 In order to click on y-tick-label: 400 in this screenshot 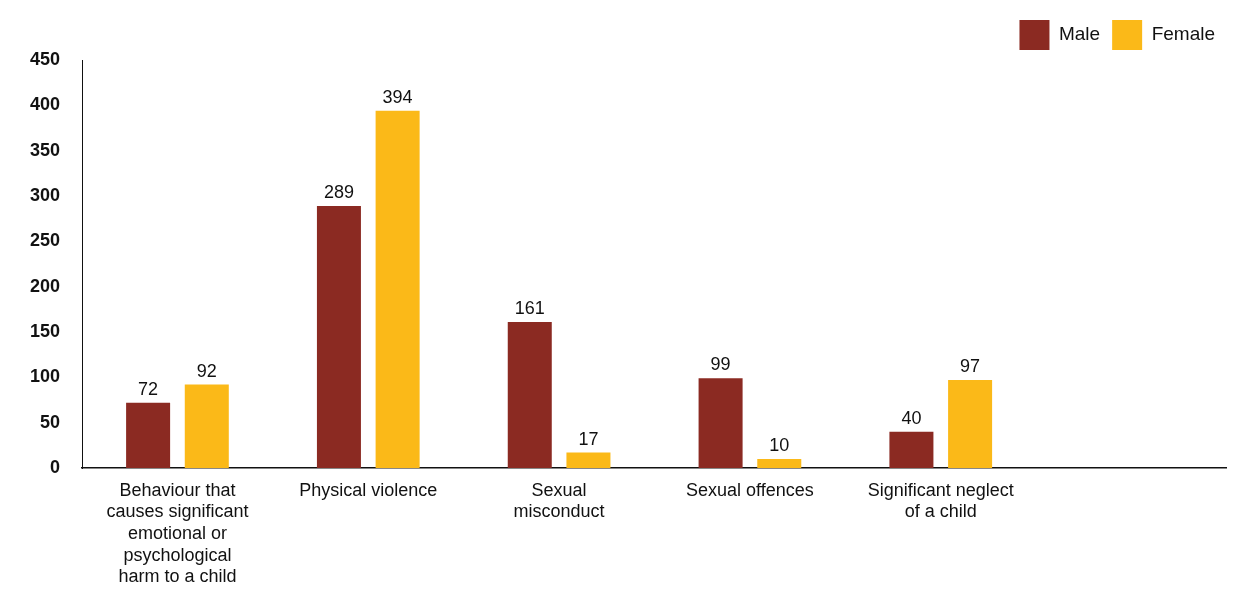, I will do `click(45, 104)`.